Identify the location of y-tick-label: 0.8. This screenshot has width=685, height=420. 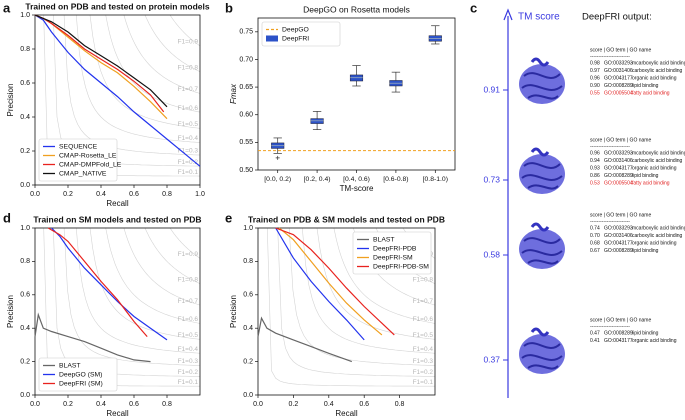
(248, 261).